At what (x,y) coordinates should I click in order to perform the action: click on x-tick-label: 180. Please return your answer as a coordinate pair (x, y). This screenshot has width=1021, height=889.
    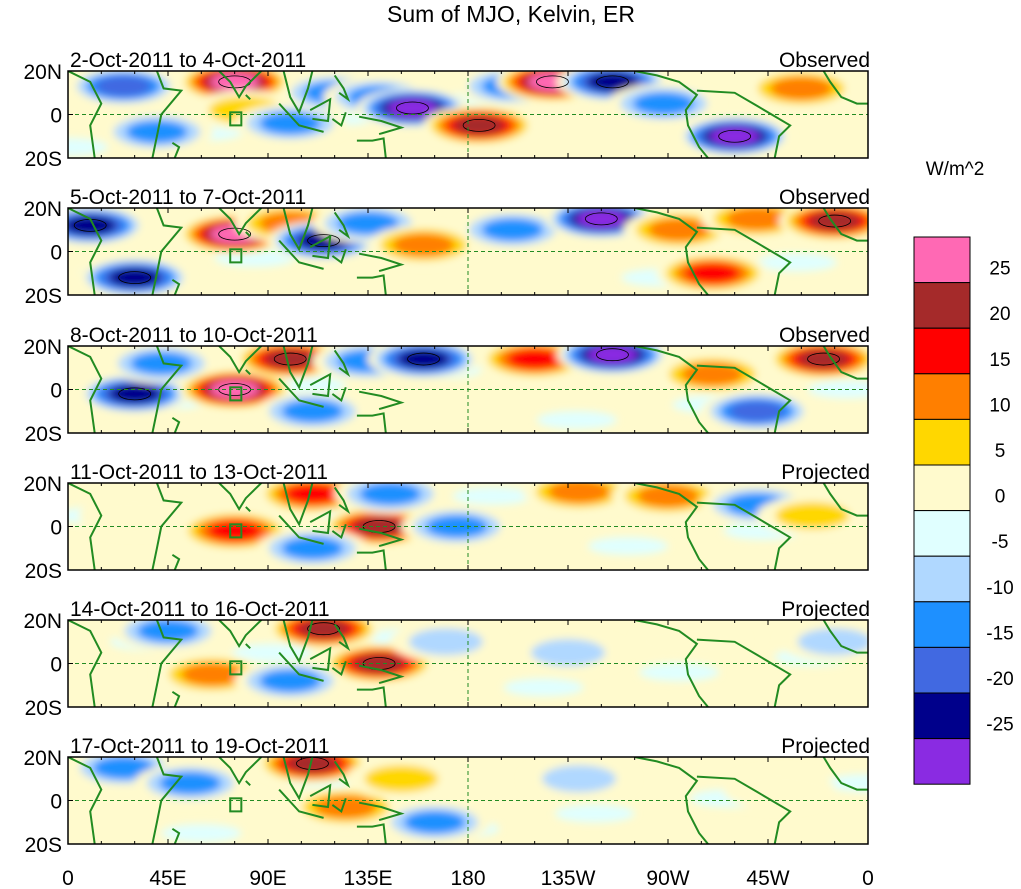
    Looking at the image, I should click on (467, 878).